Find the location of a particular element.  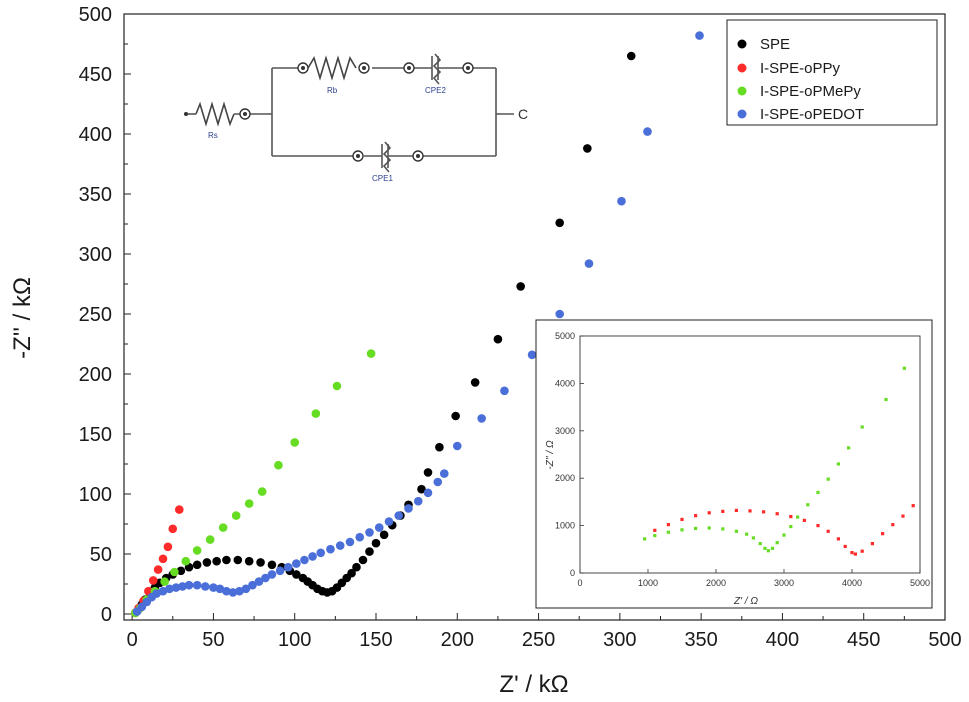

legend-label-opmepy: I-SPE-oPMePy is located at coordinates (810, 91).